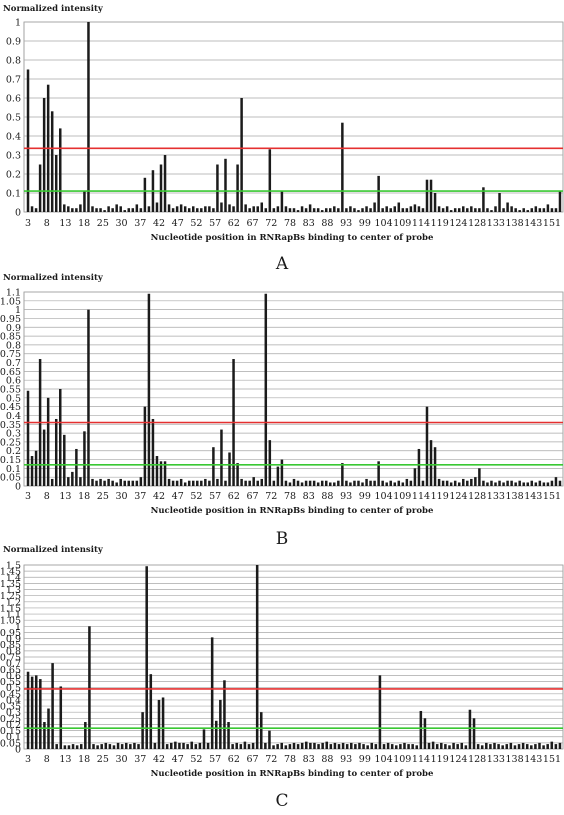 This screenshot has width=564, height=815. Describe the element at coordinates (13, 137) in the screenshot. I see `y-tick-label: 0.4` at that location.